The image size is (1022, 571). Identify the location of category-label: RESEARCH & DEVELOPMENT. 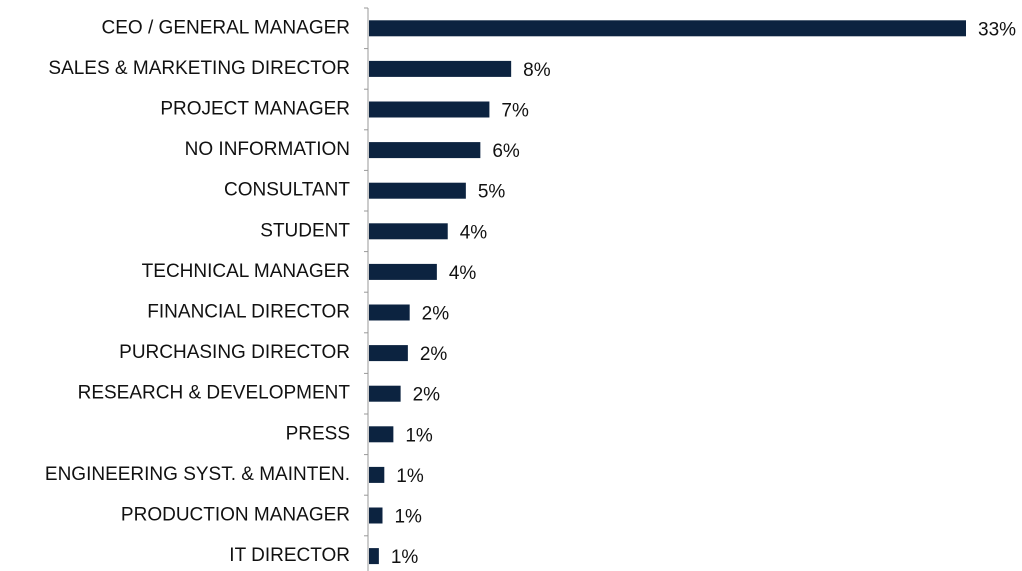
(214, 393).